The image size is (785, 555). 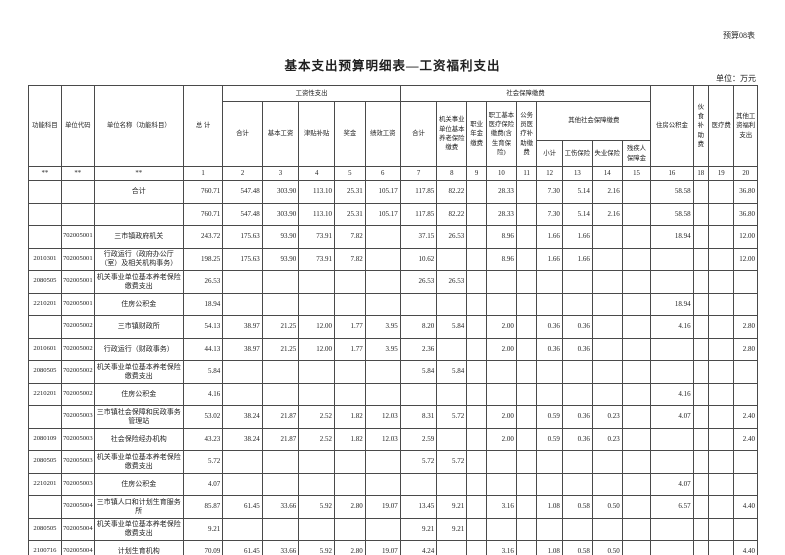 What do you see at coordinates (418, 192) in the screenshot?
I see `value-cell: 117.85` at bounding box center [418, 192].